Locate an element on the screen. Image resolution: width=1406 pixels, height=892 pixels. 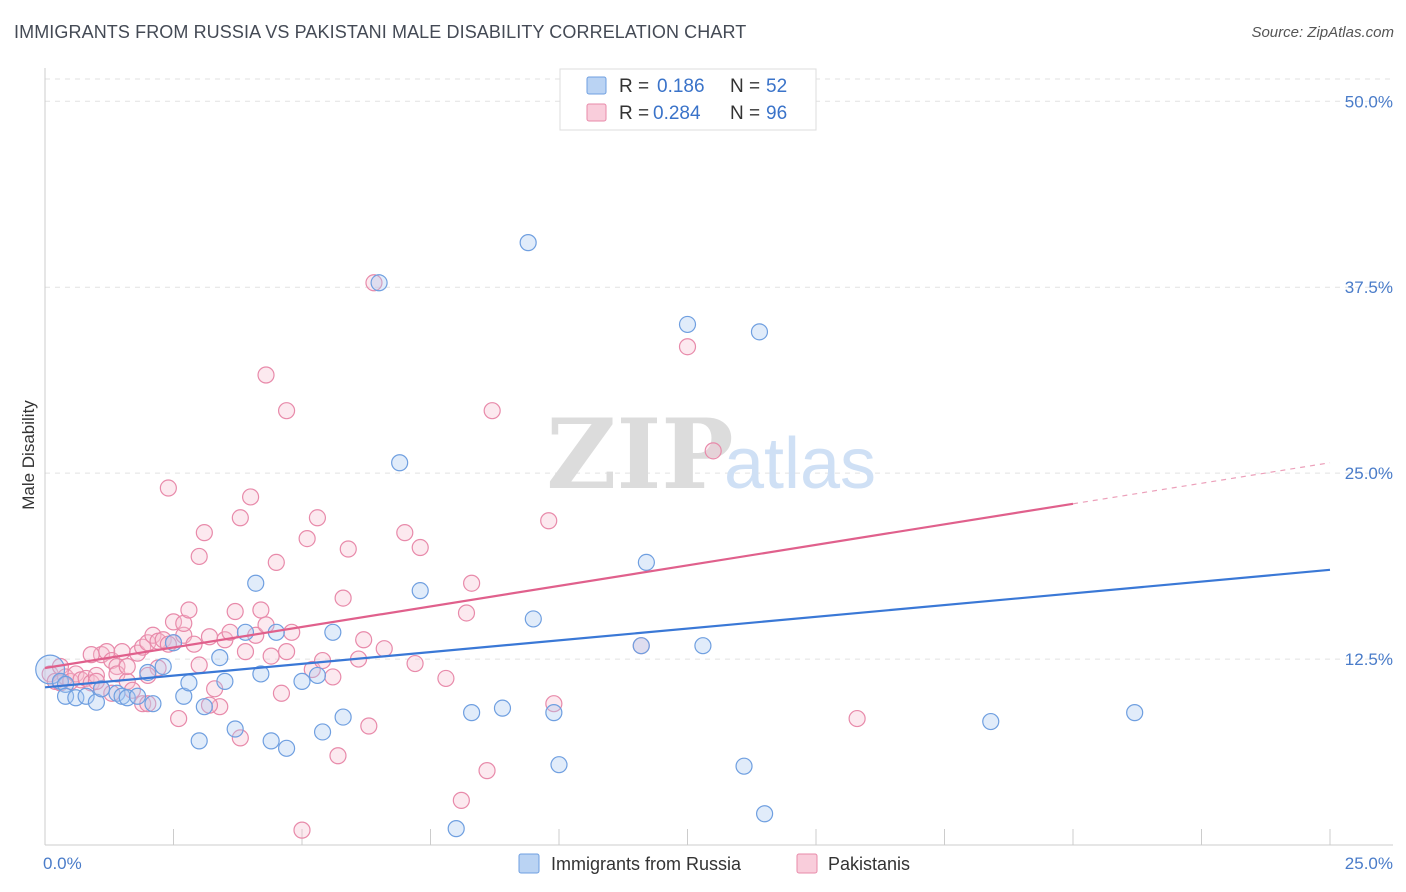
legend-r-value-pakistanis: 0.284 is located at coordinates (677, 113).